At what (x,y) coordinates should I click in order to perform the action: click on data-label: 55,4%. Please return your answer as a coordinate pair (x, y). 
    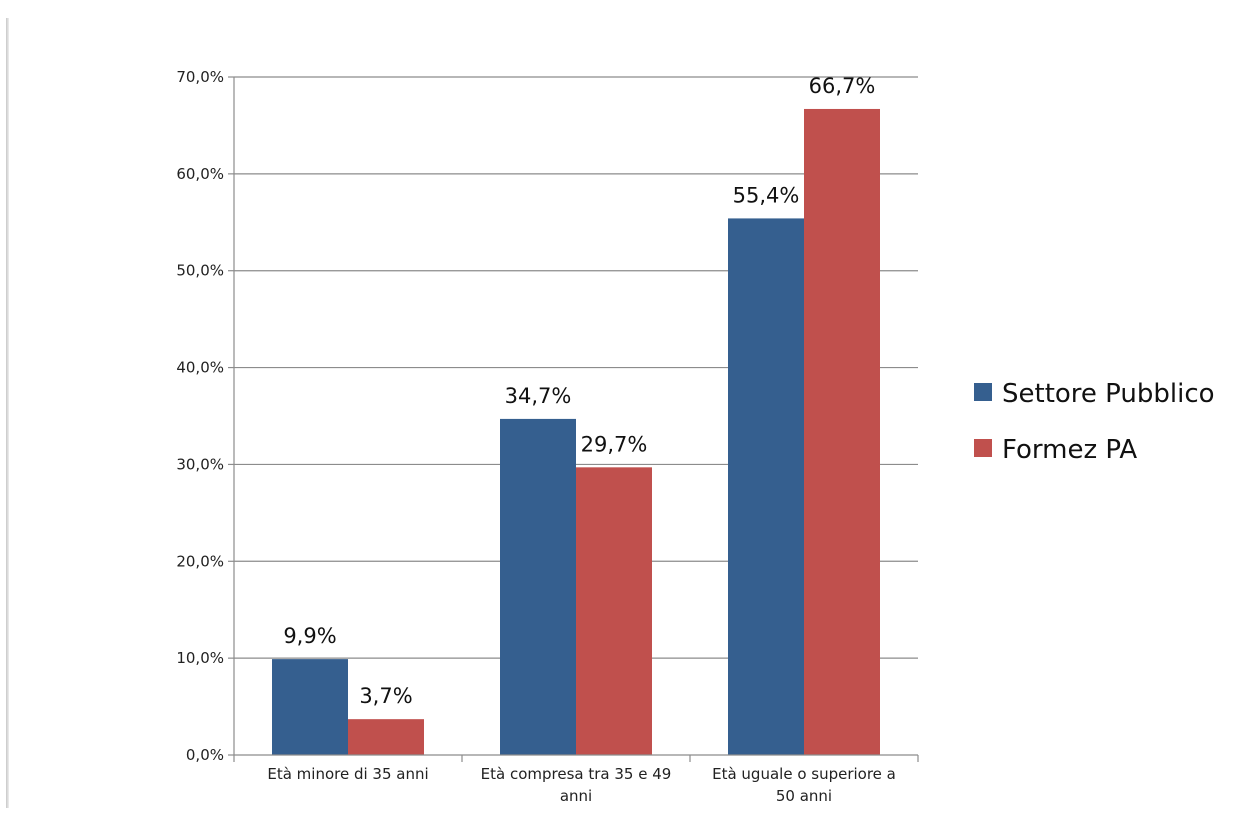
    Looking at the image, I should click on (766, 195).